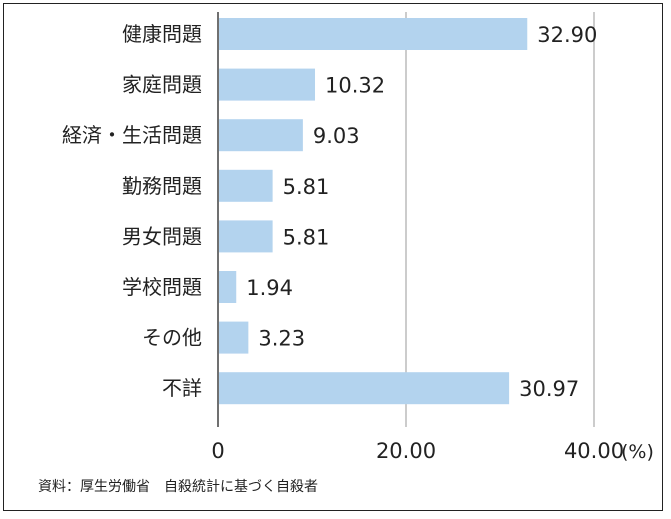 This screenshot has height=519, width=671. What do you see at coordinates (162, 34) in the screenshot?
I see `category-label: 健康問題` at bounding box center [162, 34].